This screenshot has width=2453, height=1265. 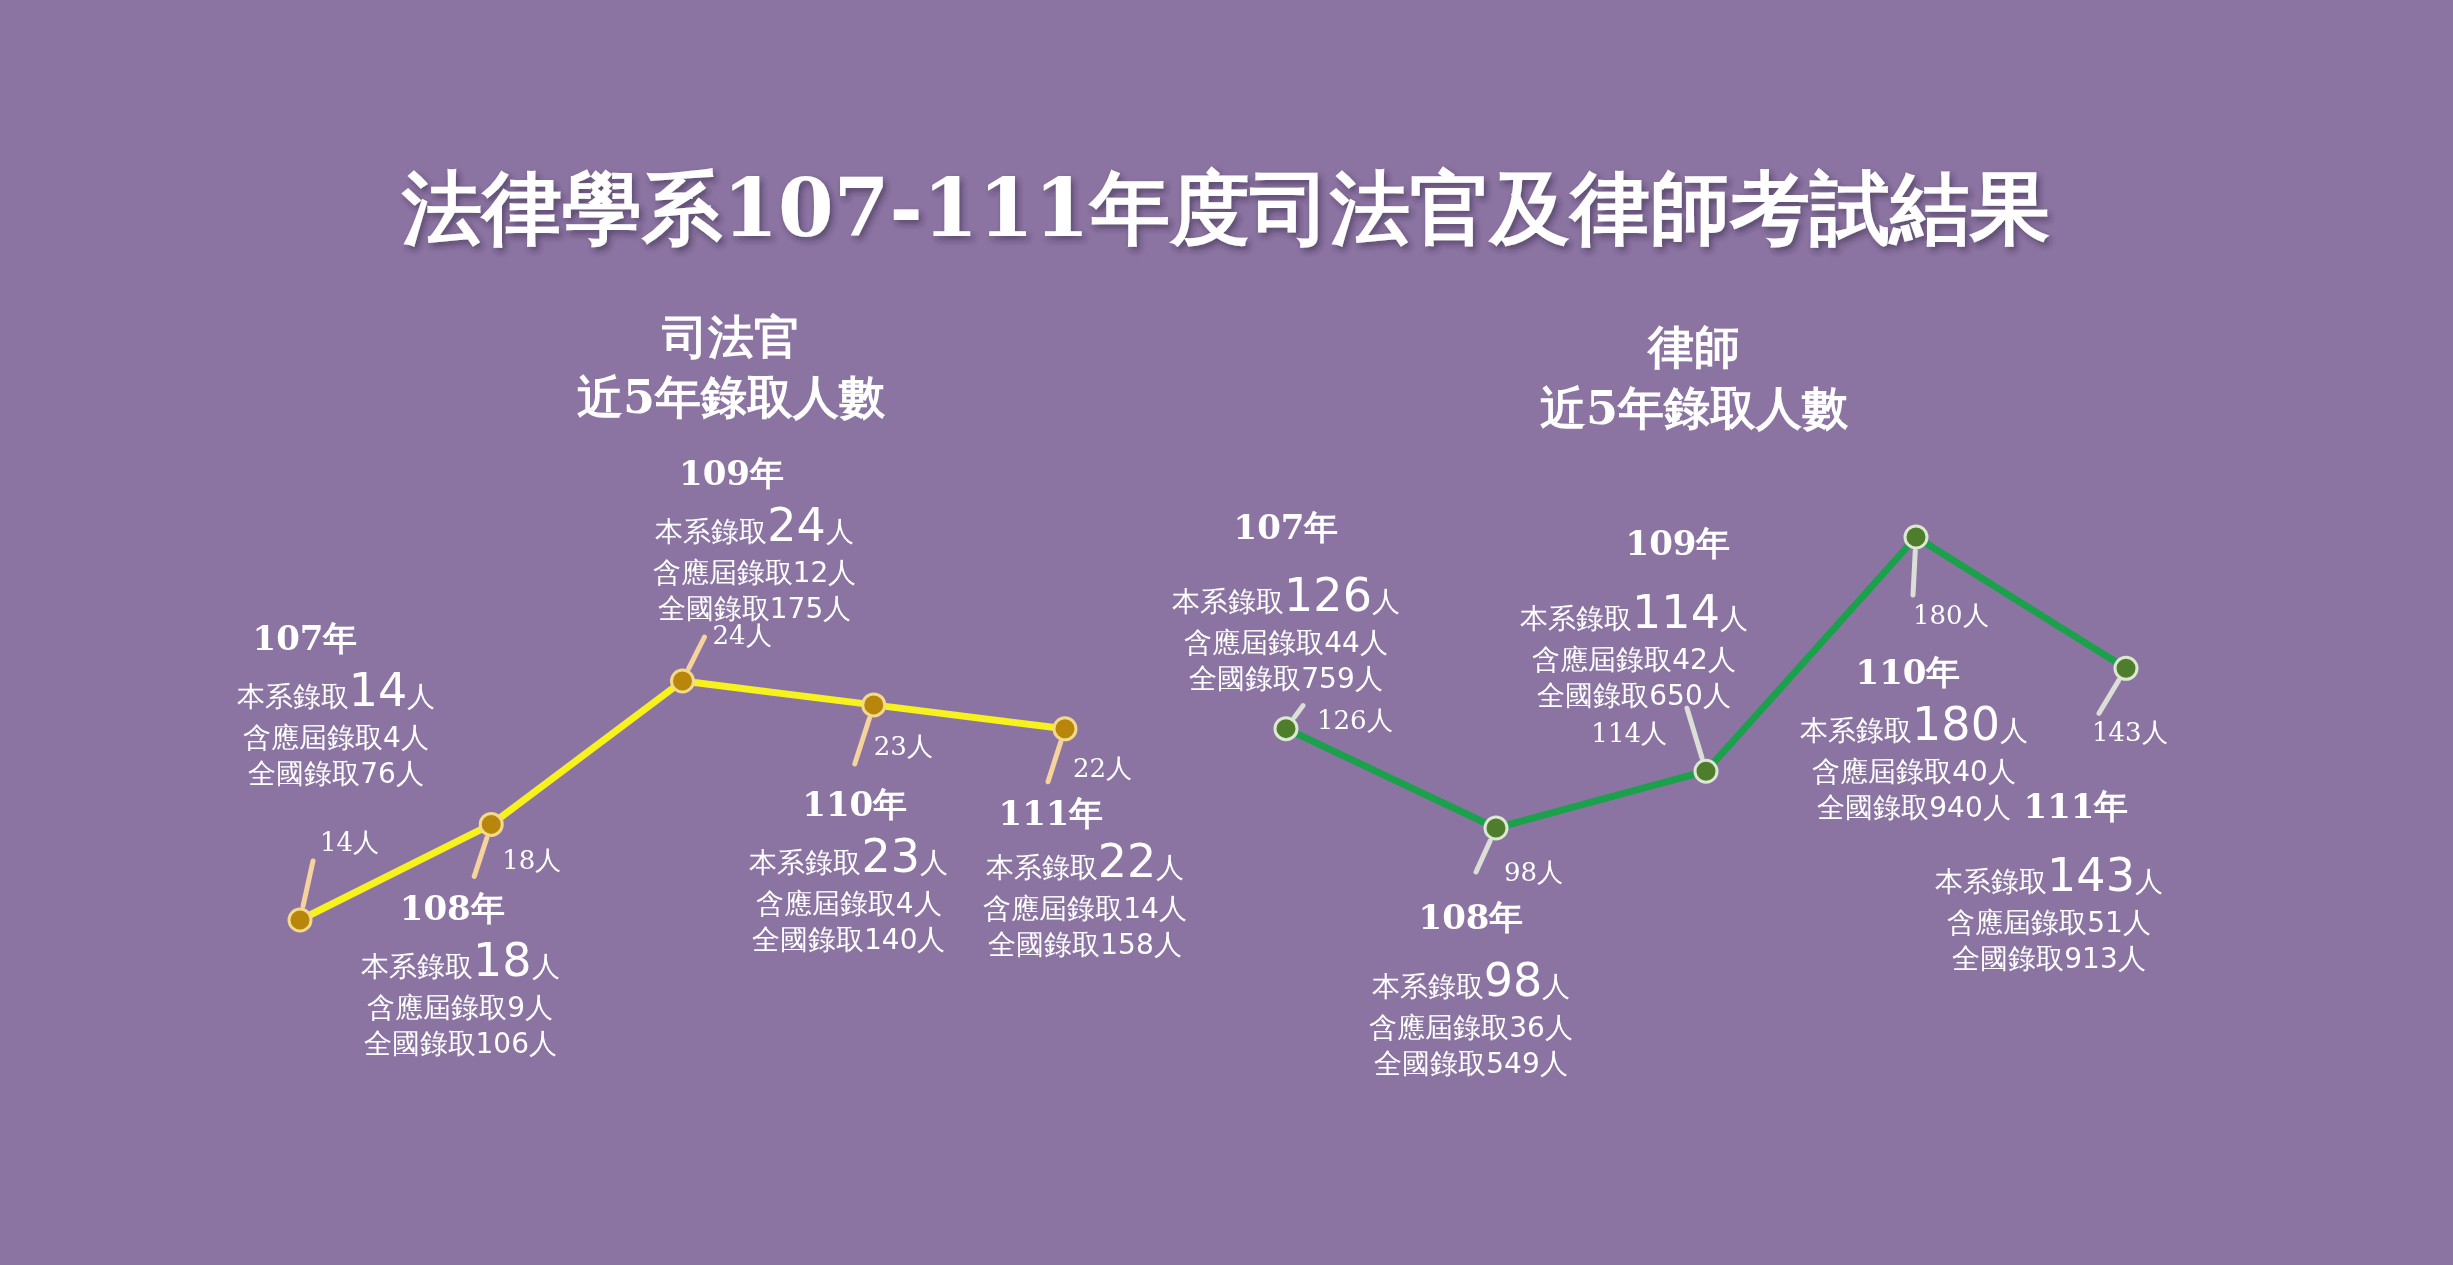 What do you see at coordinates (1694, 347) in the screenshot?
I see `title: 律師` at bounding box center [1694, 347].